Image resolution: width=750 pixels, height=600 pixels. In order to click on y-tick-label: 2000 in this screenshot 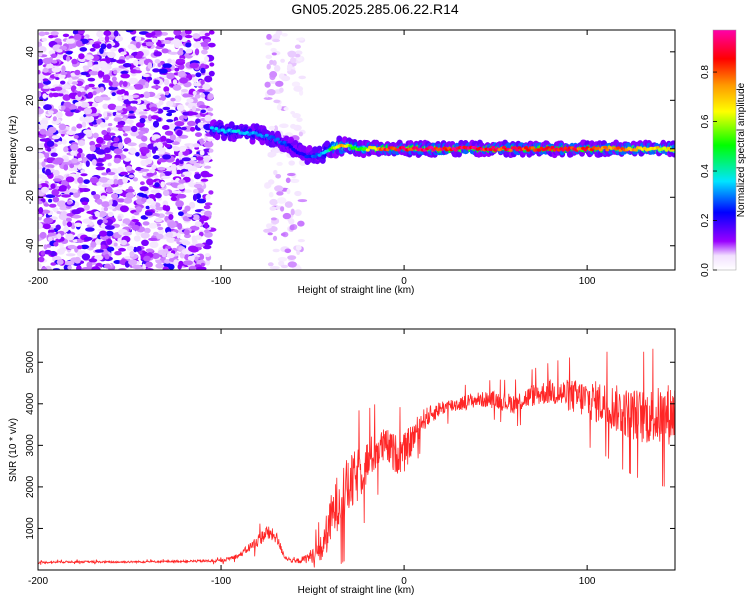, I will do `click(30, 486)`.